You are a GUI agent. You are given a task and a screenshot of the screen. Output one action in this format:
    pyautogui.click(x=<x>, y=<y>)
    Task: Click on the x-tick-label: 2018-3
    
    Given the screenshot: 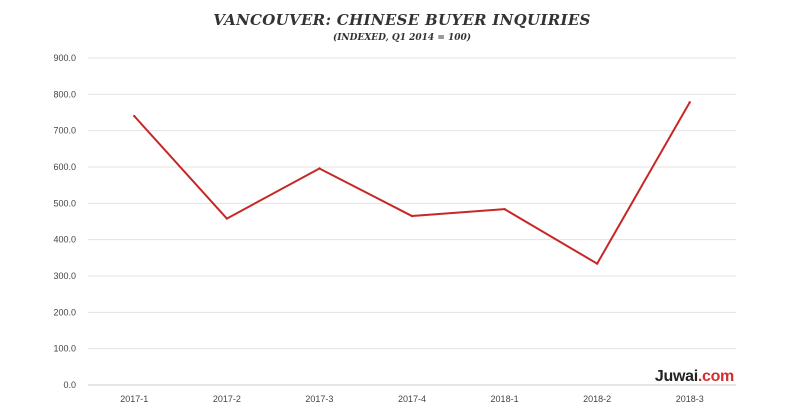 What is the action you would take?
    pyautogui.click(x=690, y=399)
    